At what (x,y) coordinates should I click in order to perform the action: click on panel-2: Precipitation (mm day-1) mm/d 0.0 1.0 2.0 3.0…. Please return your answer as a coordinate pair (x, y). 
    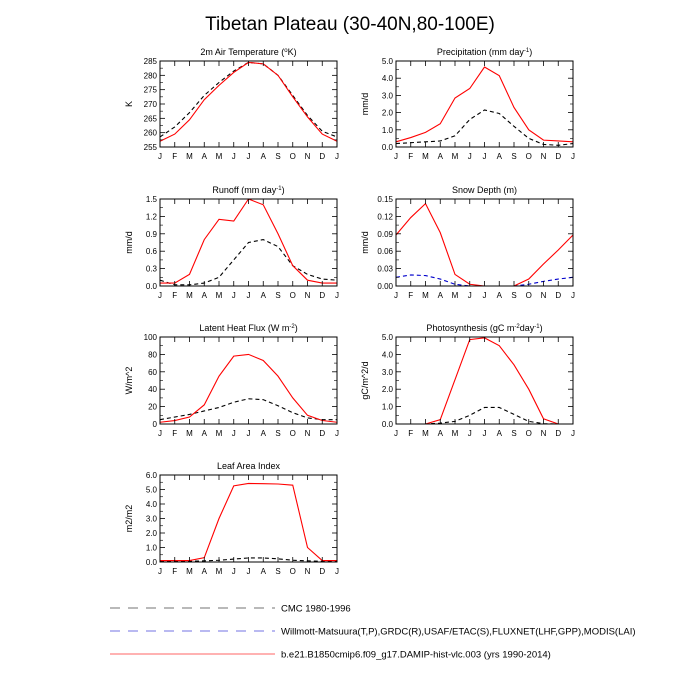
    Looking at the image, I should click on (467, 104).